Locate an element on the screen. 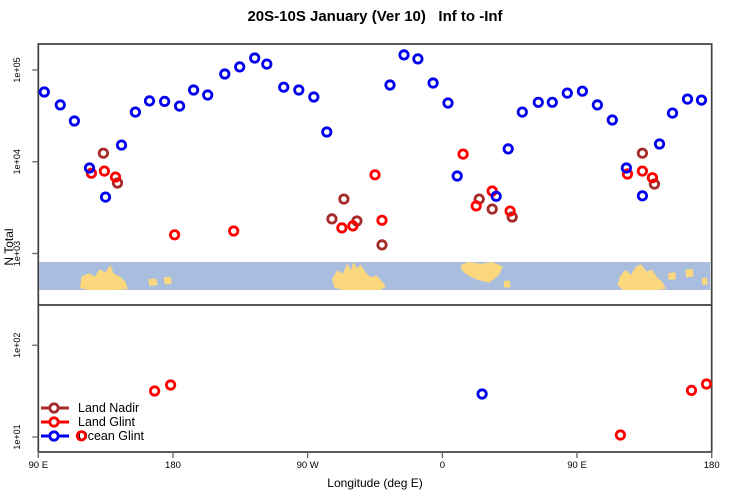 This screenshot has height=500, width=750. x-tick-label: 0 is located at coordinates (442, 465).